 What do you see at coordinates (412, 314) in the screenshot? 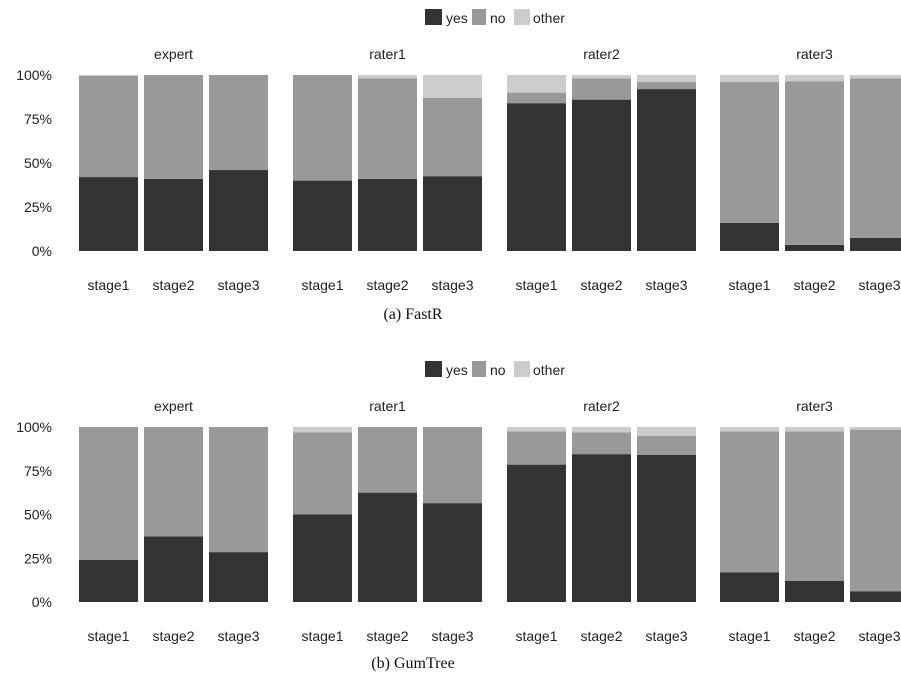
I see `chart-caption: (a) FastR` at bounding box center [412, 314].